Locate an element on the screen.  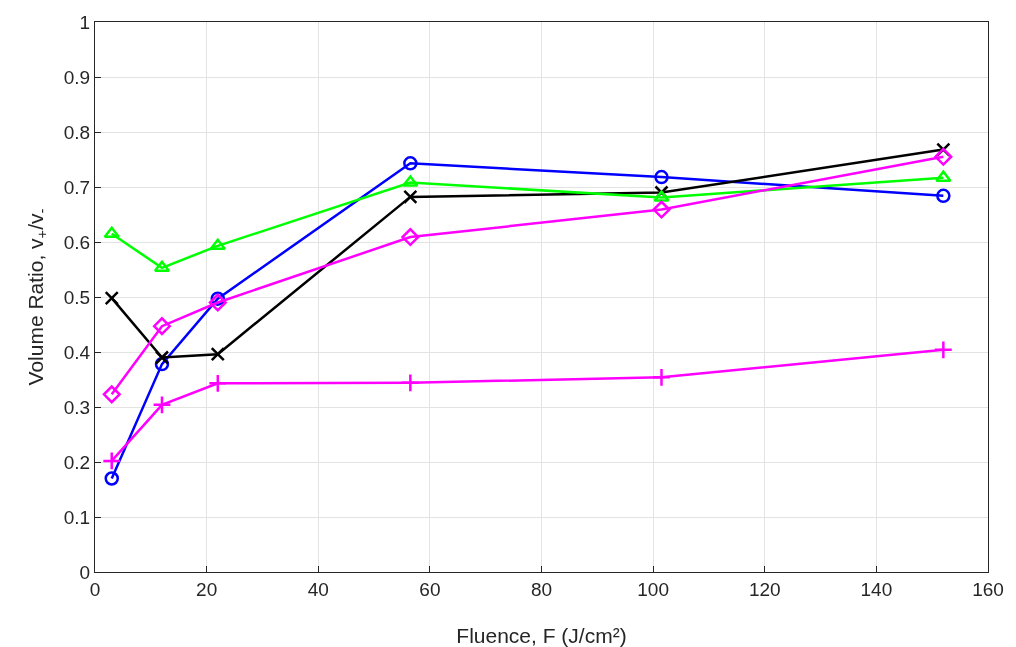
x-tick-label: 80 is located at coordinates (541, 589).